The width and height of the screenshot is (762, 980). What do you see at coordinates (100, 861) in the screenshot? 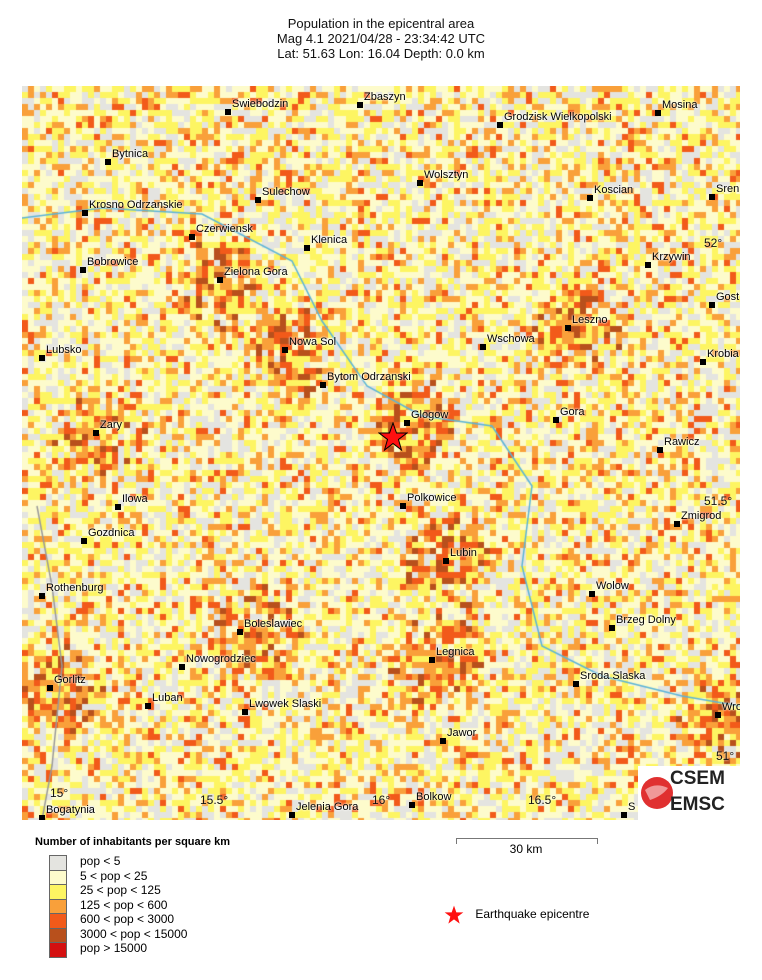
I see `legend-label: pop < 5` at bounding box center [100, 861].